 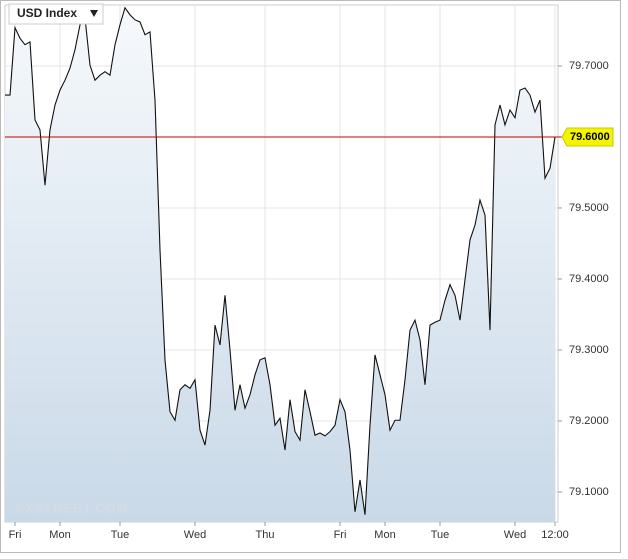 What do you see at coordinates (589, 421) in the screenshot?
I see `y-tick-label: 79.2000` at bounding box center [589, 421].